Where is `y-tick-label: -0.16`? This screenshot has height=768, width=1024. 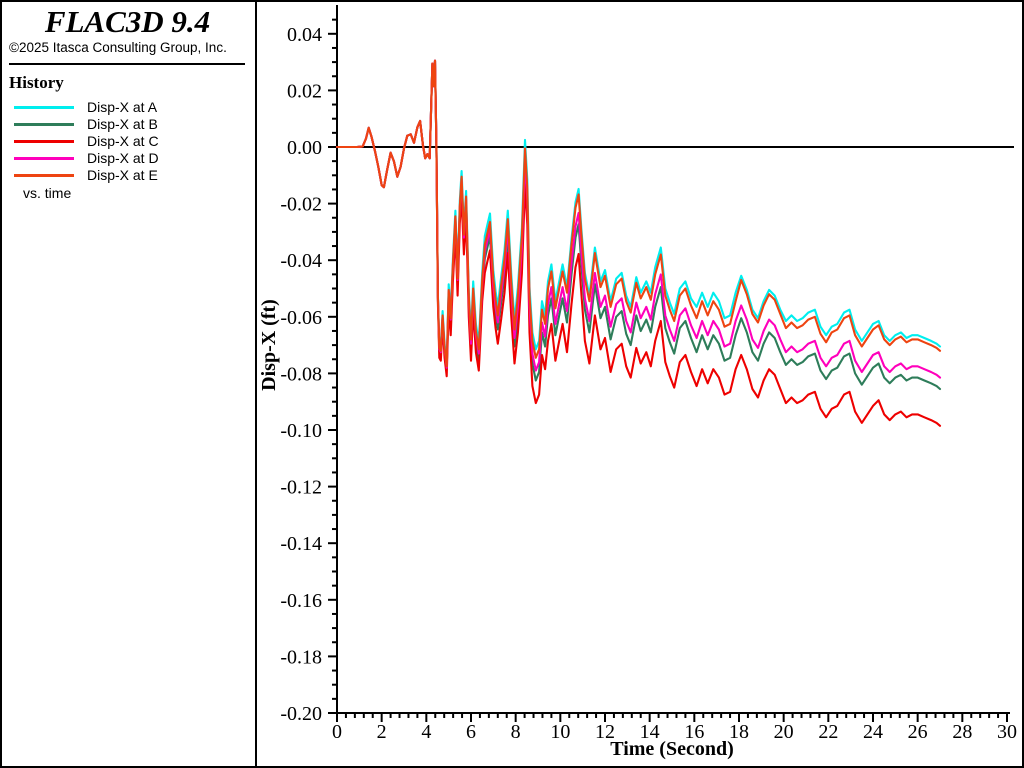
y-tick-label: -0.16 is located at coordinates (301, 601).